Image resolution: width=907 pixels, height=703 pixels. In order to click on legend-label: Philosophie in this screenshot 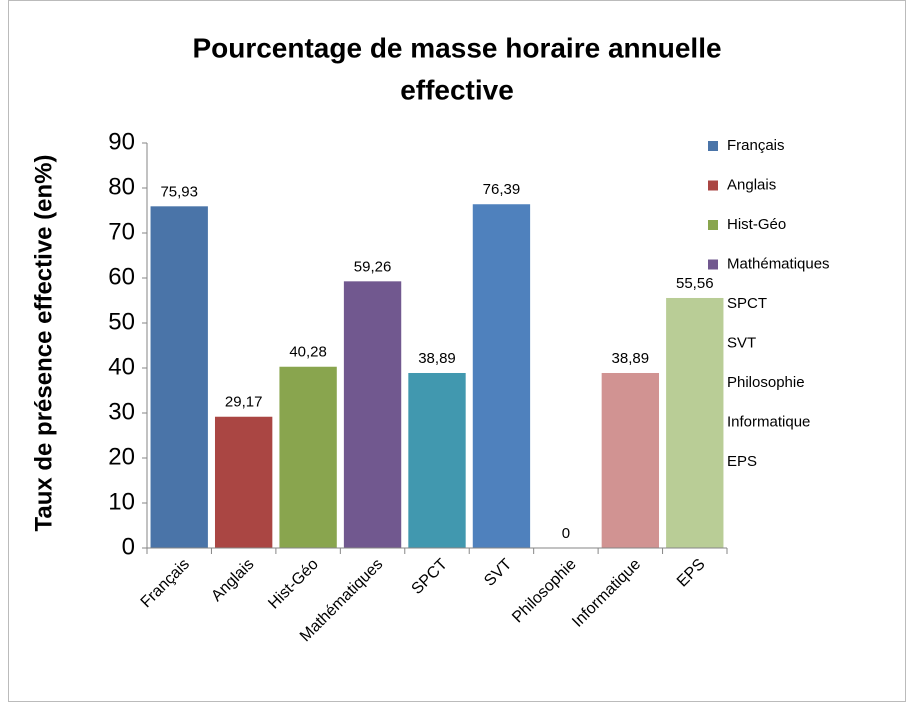, I will do `click(766, 382)`.